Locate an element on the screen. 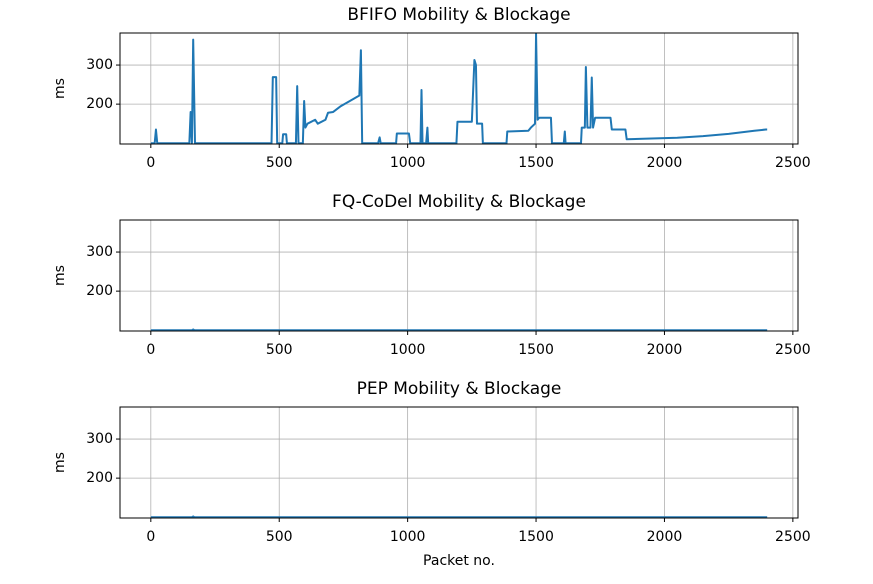 The width and height of the screenshot is (873, 584). chart-title: BFIFO Mobility & Blockage is located at coordinates (458, 15).